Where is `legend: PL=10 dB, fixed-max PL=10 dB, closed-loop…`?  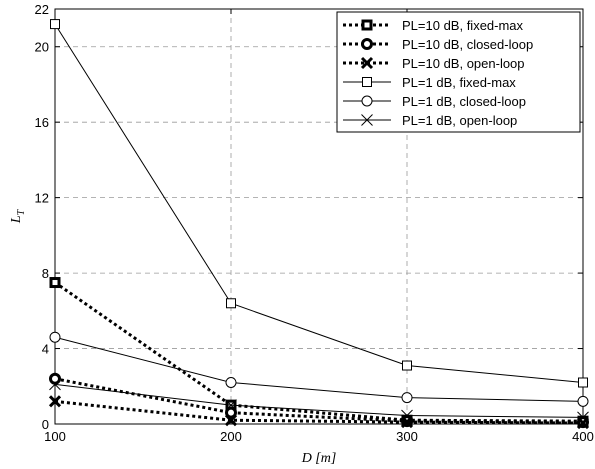 legend: PL=10 dB, fixed-max PL=10 dB, closed-loop… is located at coordinates (458, 72).